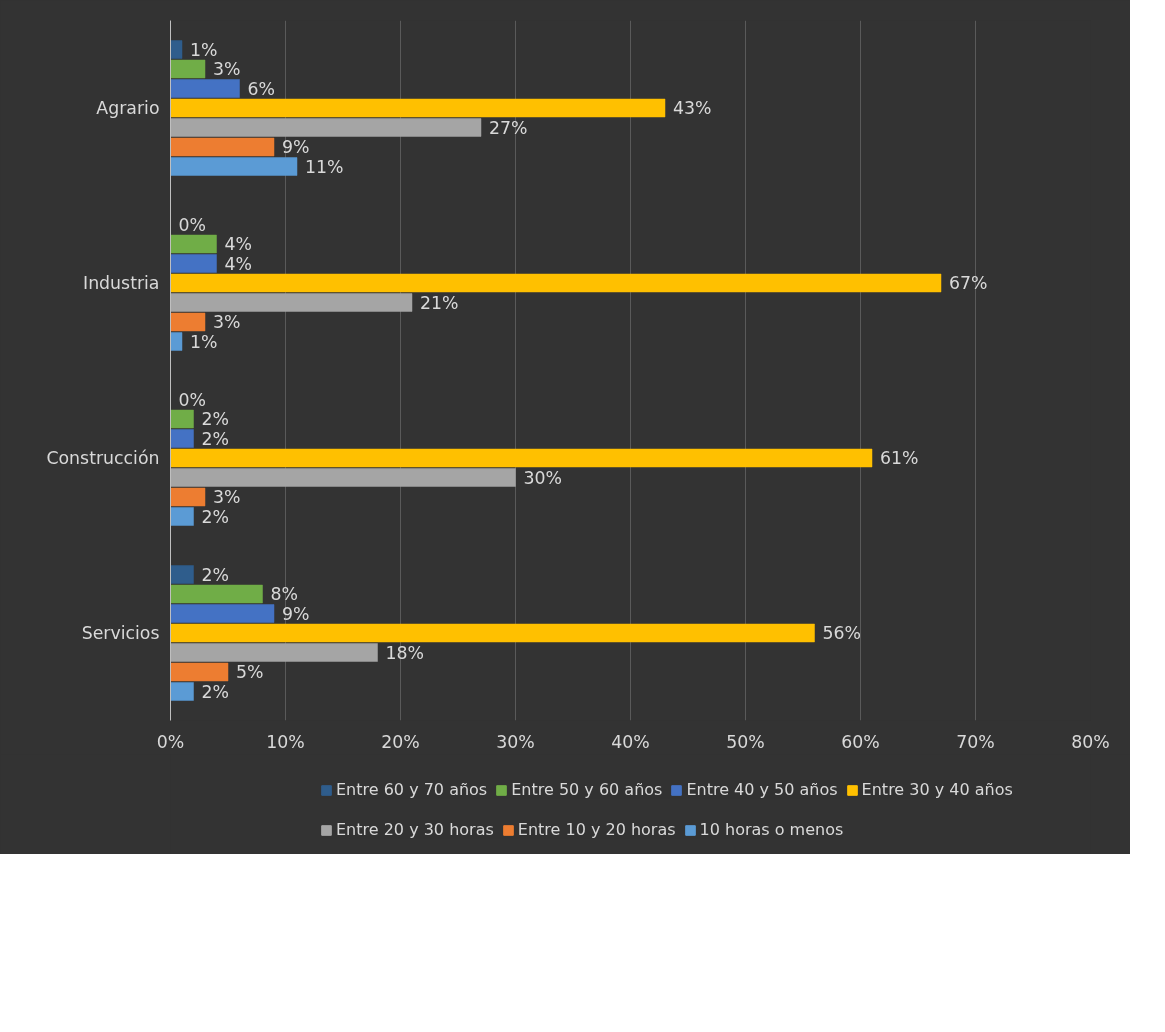 The width and height of the screenshot is (1165, 1032). What do you see at coordinates (587, 789) in the screenshot?
I see `legend-label: Entre 50 y 60 años` at bounding box center [587, 789].